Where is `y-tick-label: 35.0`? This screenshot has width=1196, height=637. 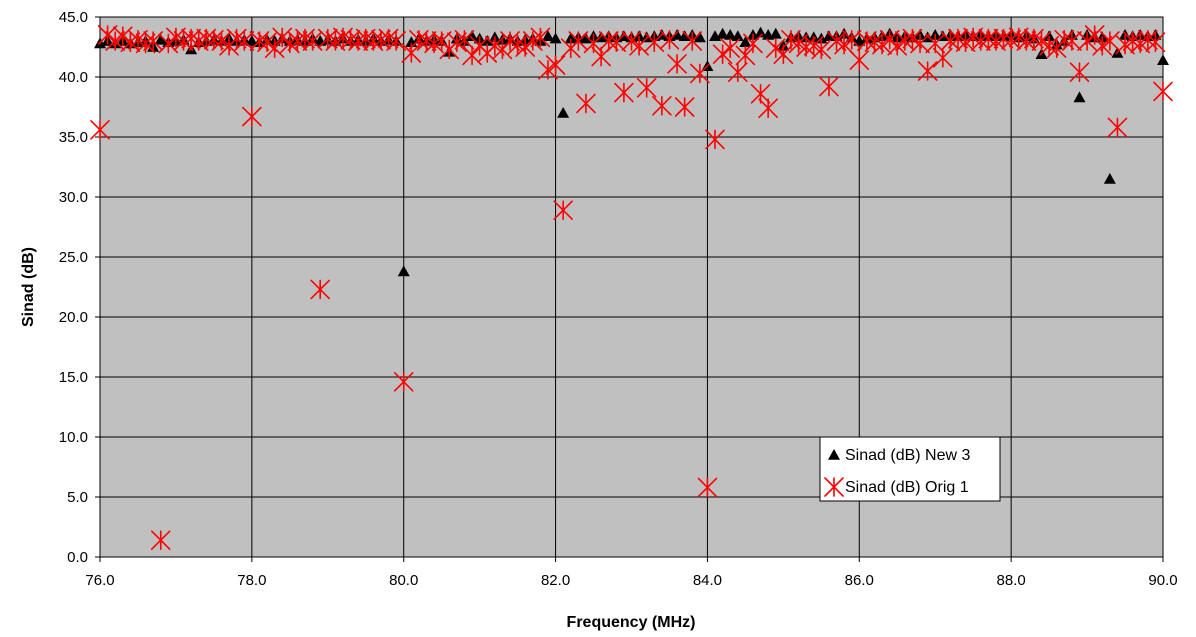 y-tick-label: 35.0 is located at coordinates (73, 137).